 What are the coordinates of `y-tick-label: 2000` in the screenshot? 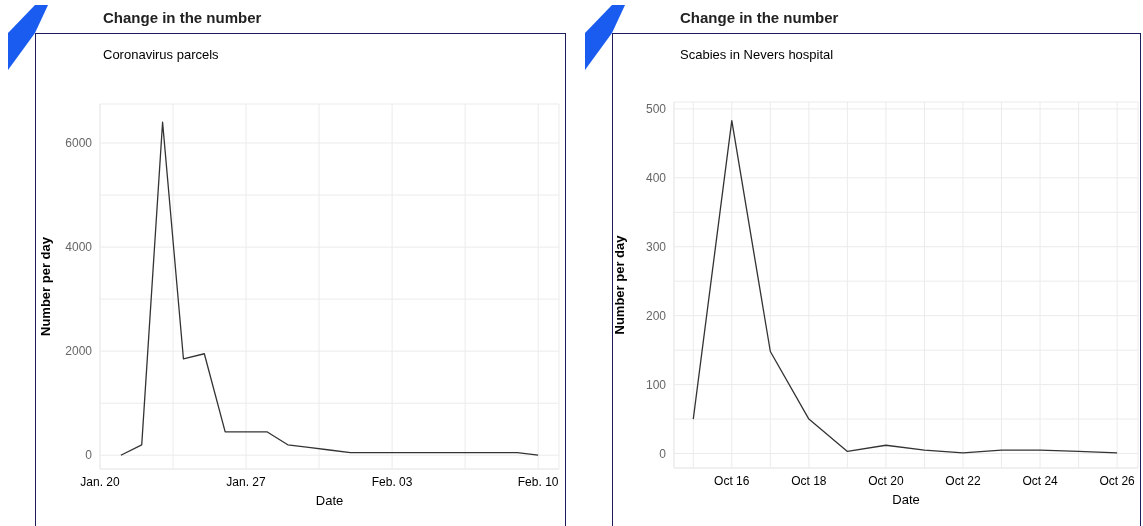 It's located at (79, 351).